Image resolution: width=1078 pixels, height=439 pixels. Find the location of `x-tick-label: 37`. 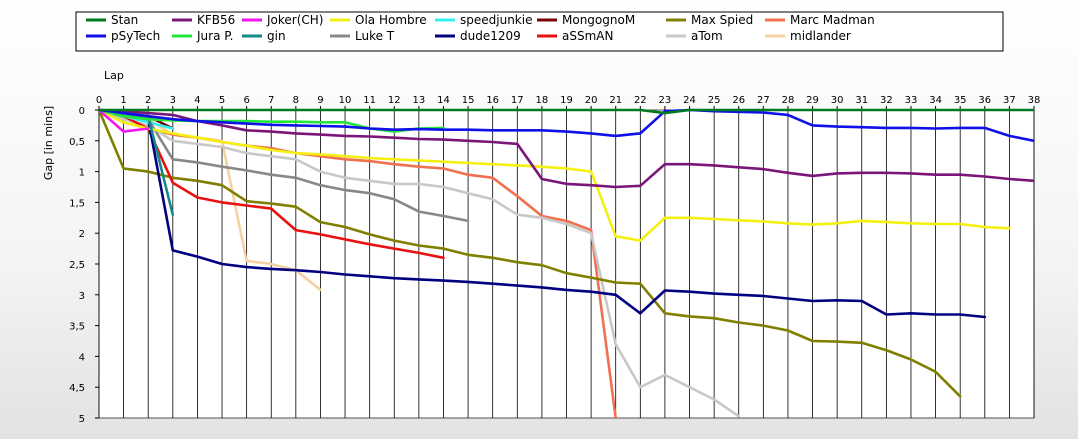

x-tick-label: 37 is located at coordinates (1009, 100).